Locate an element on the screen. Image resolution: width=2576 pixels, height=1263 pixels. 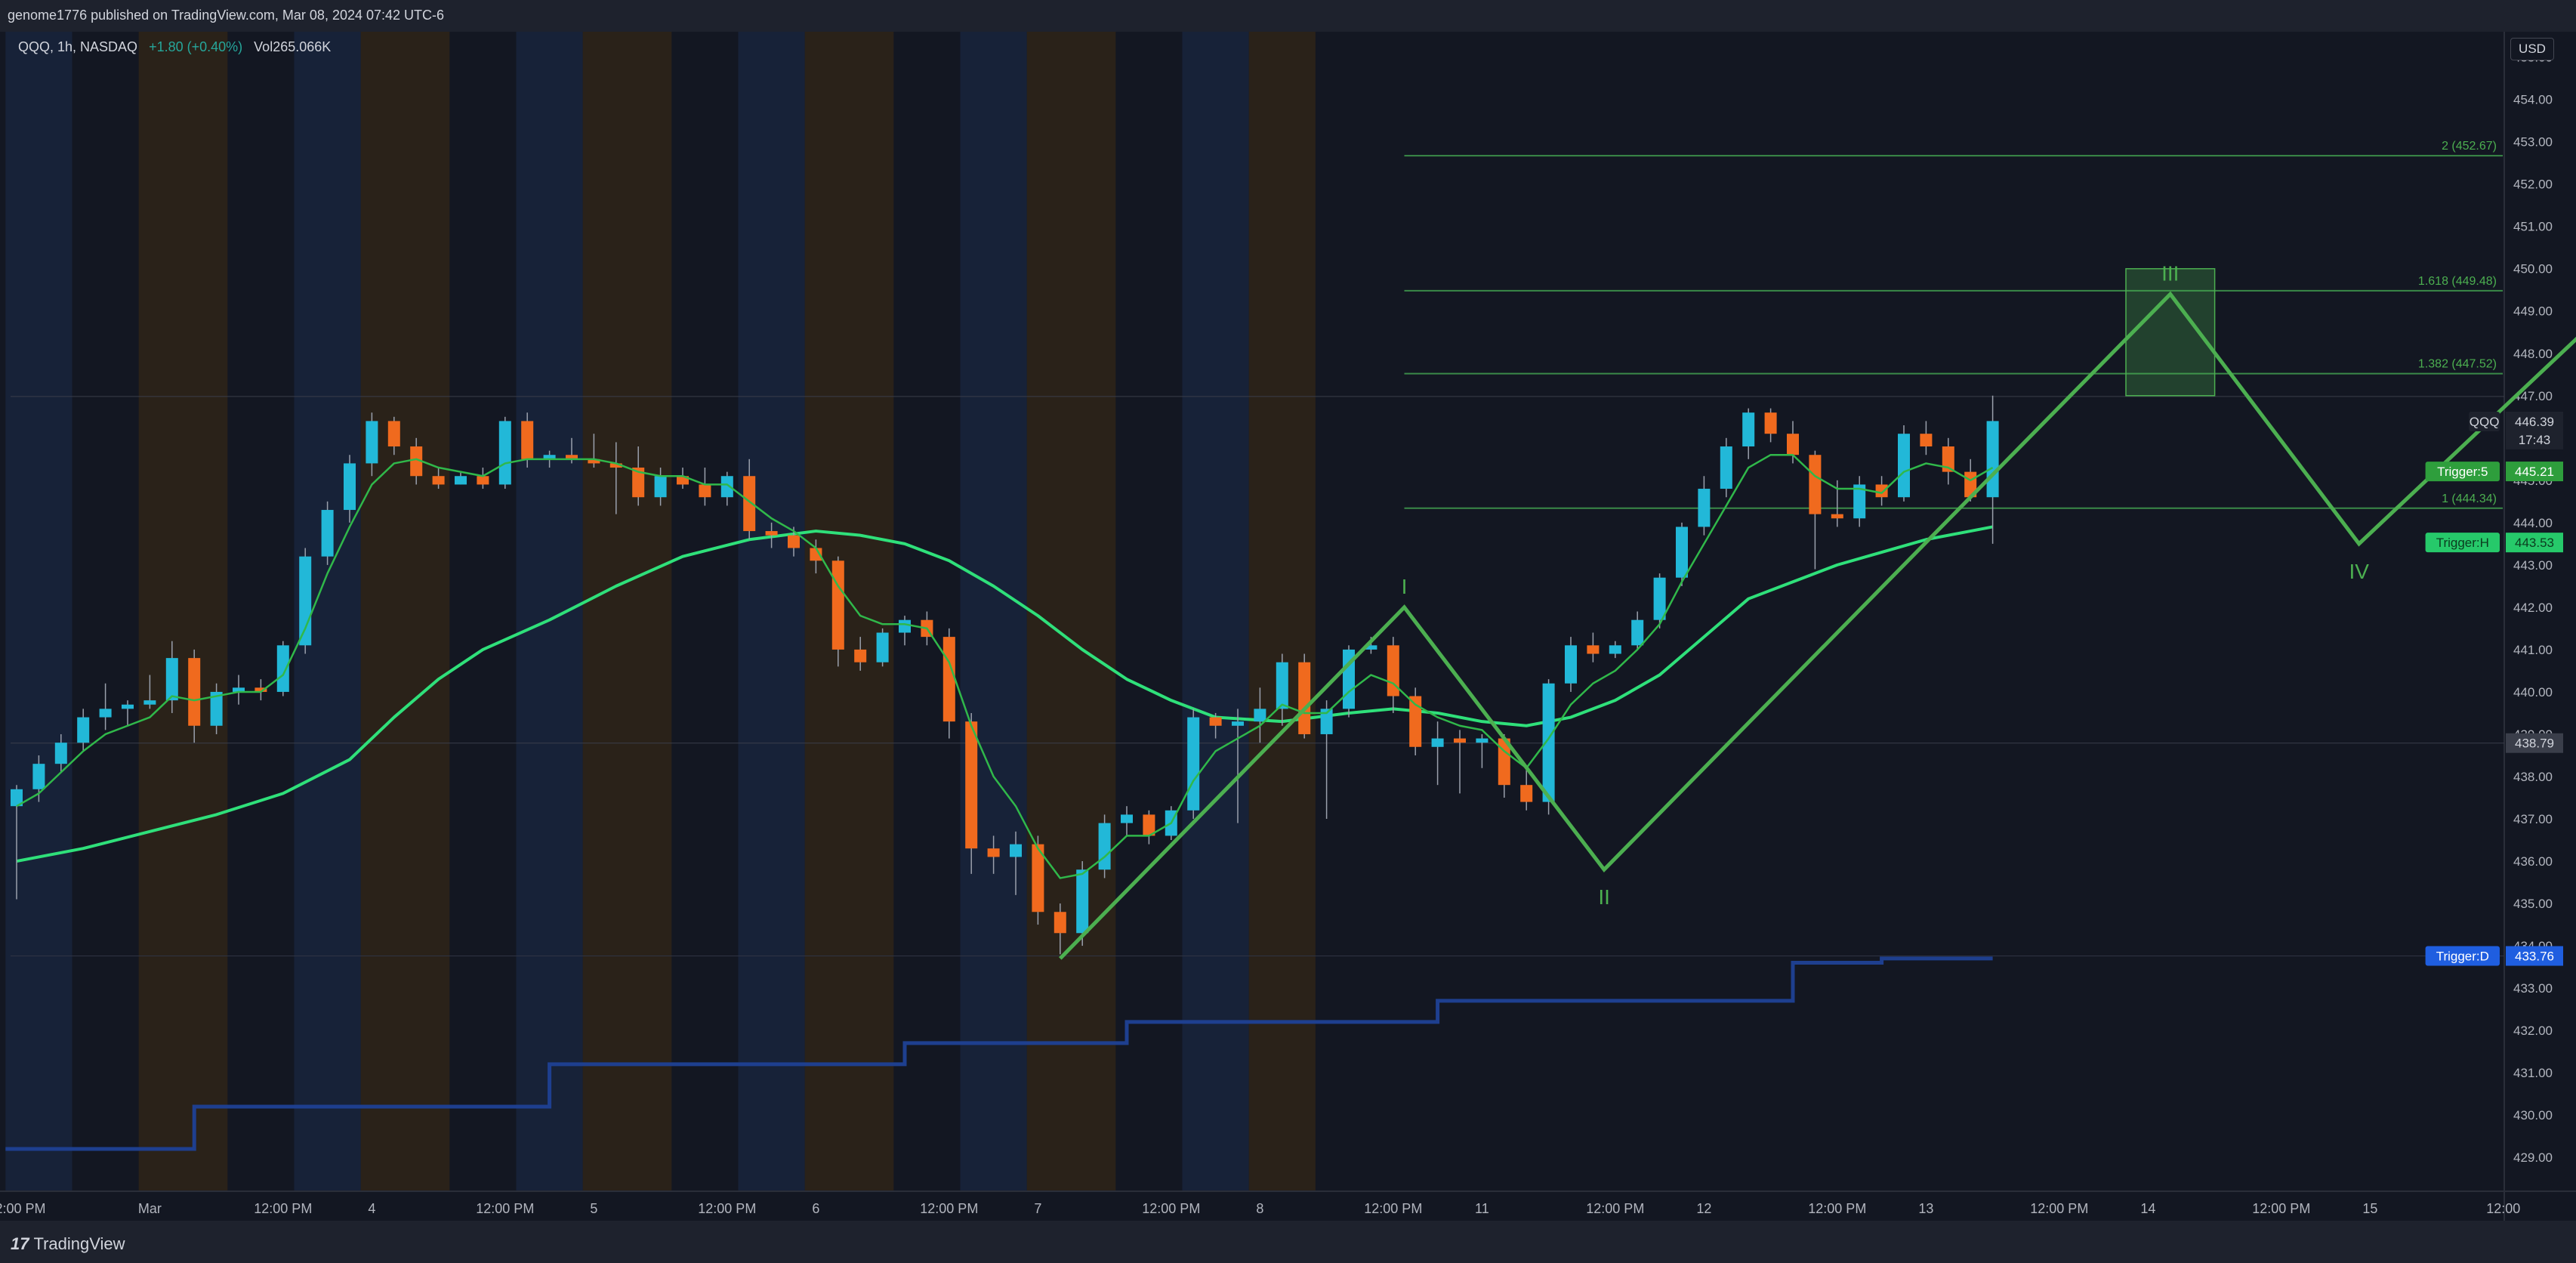
price-tick-label: 435.00 is located at coordinates (2533, 904).